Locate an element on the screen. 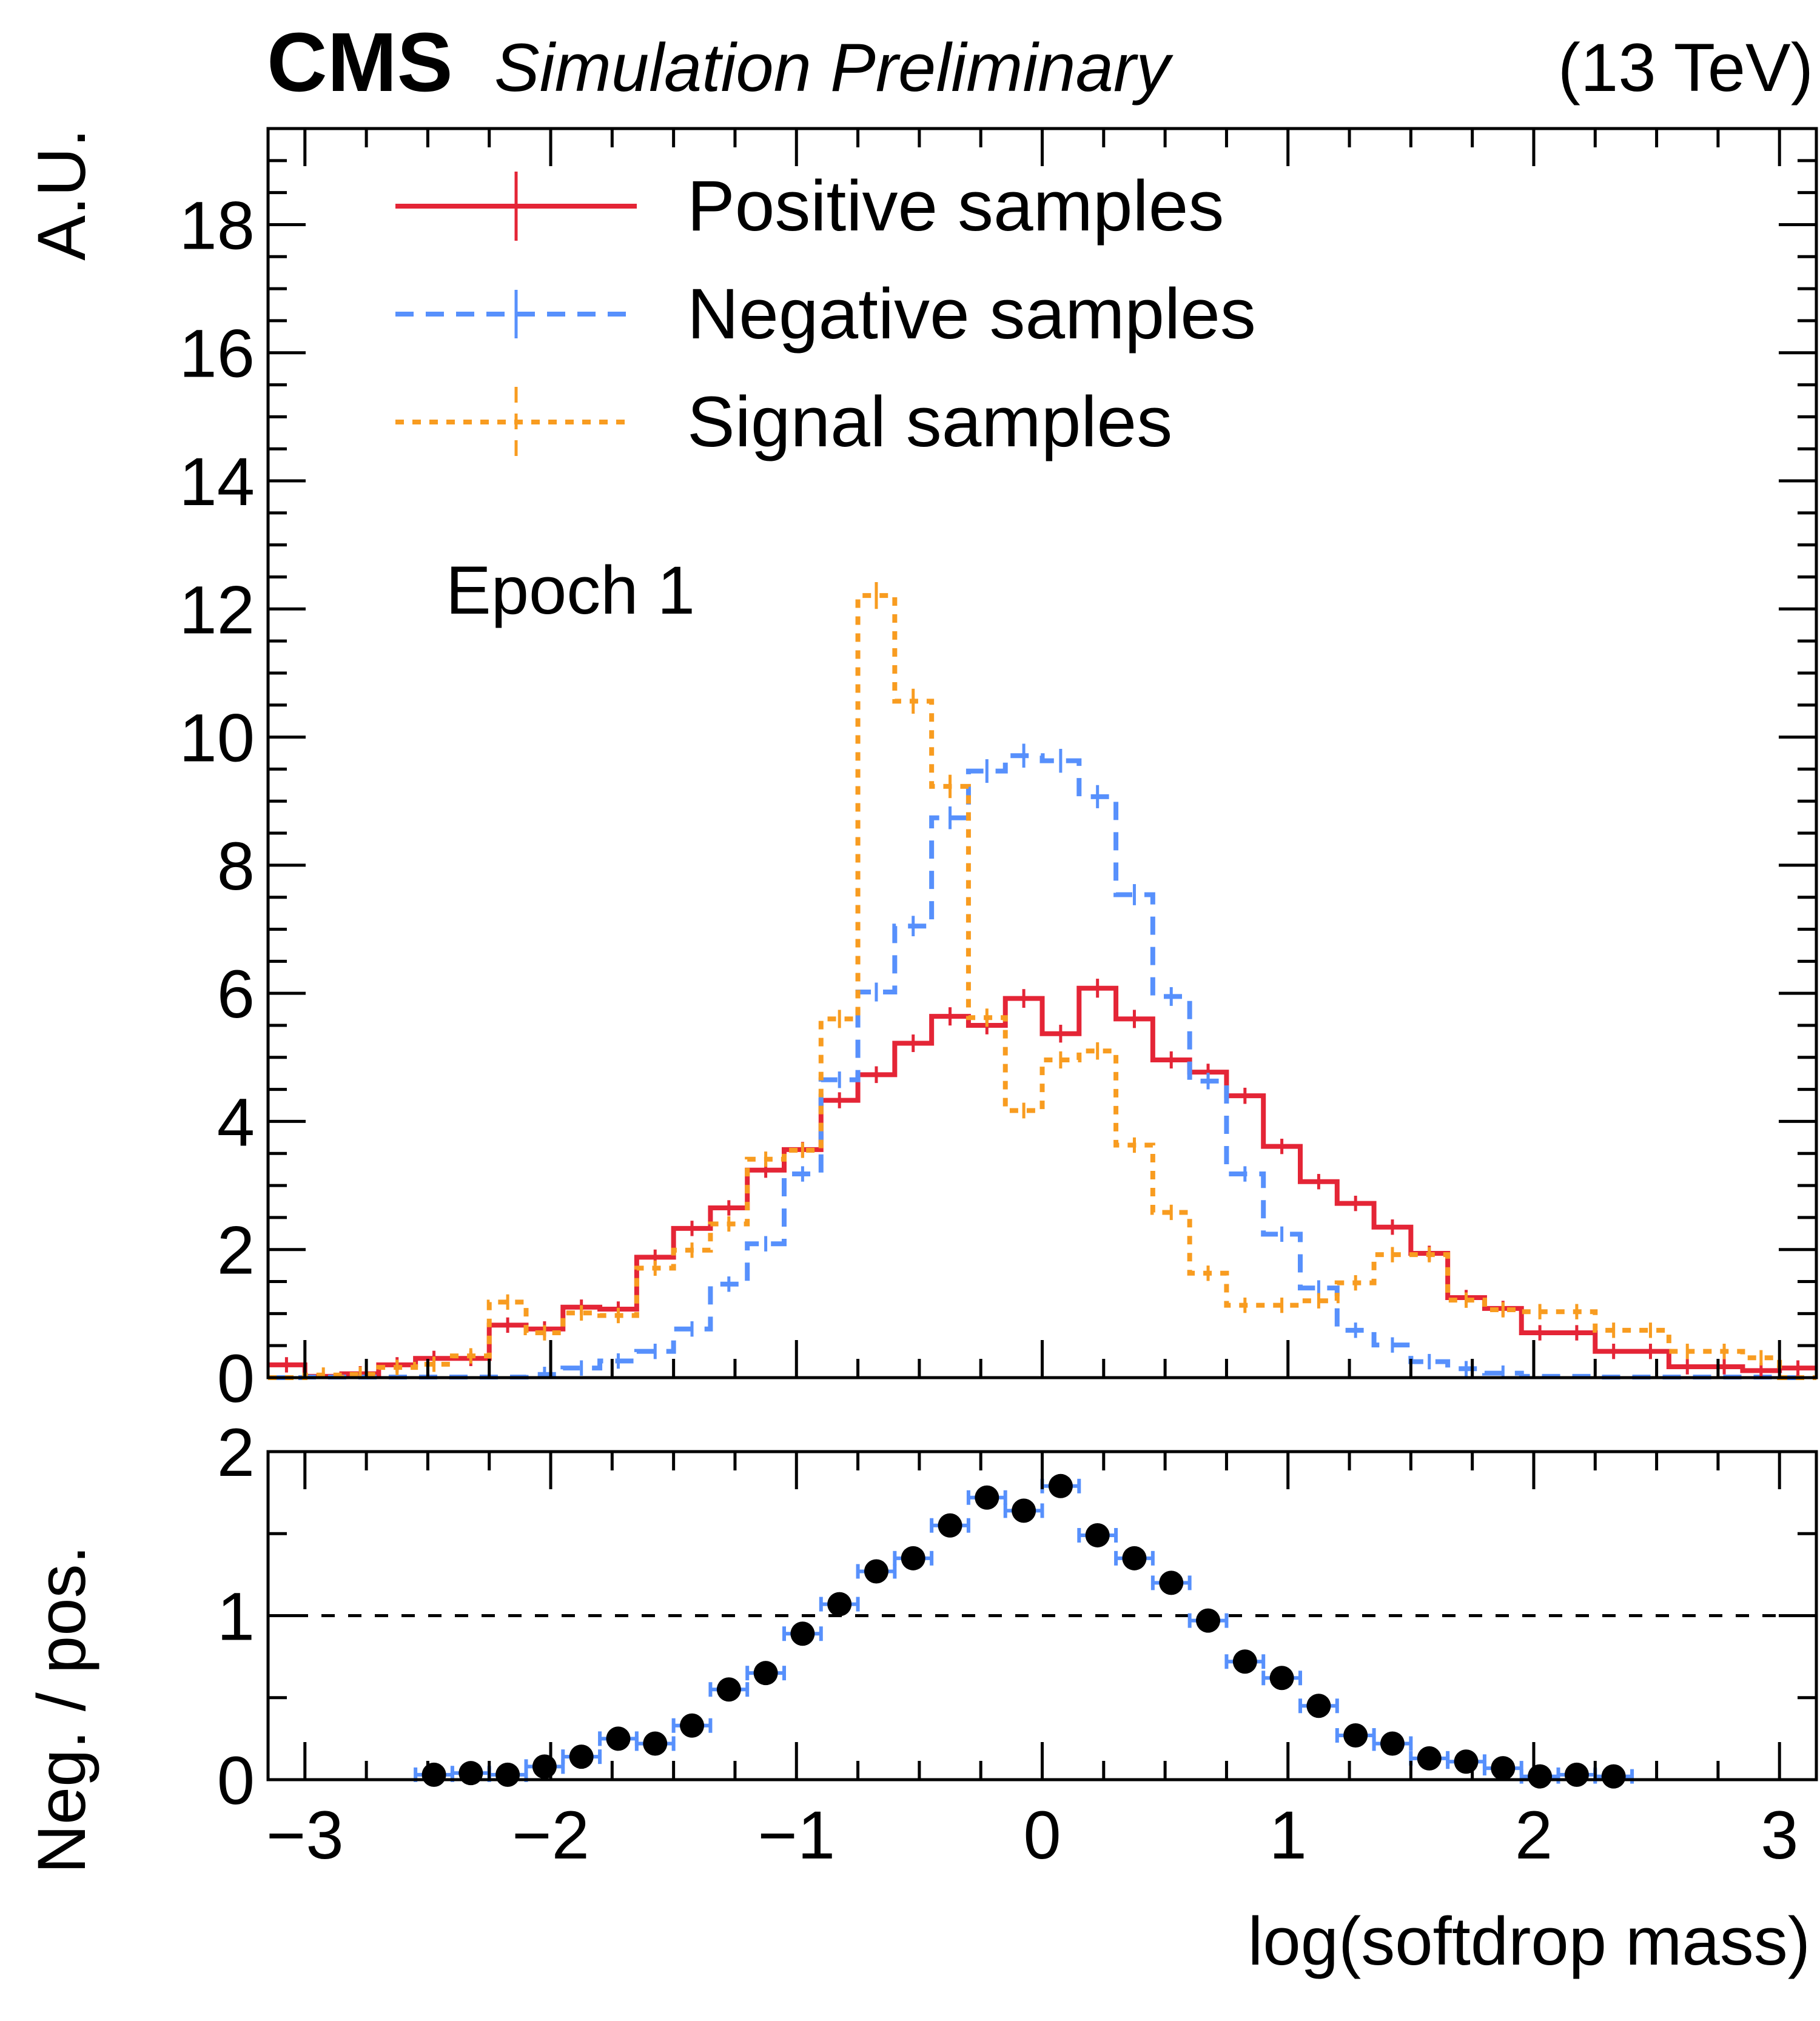 This screenshot has width=1820, height=2021. legend-entry-signal: Signal samples is located at coordinates (783, 422).